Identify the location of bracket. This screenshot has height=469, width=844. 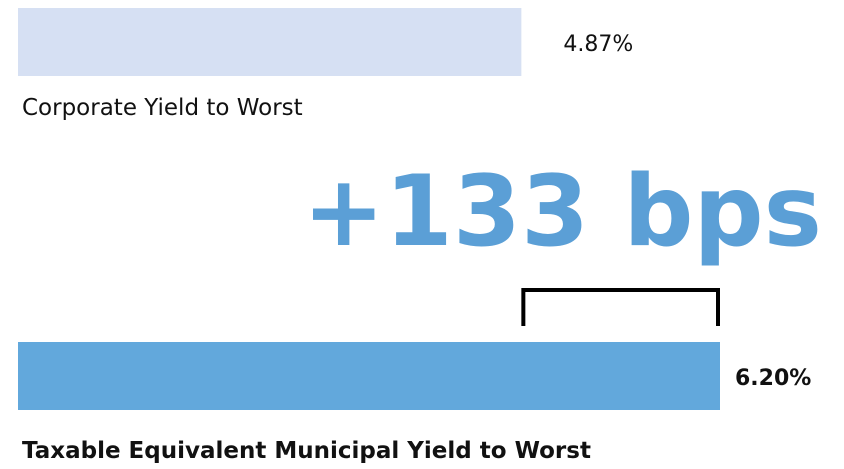
(620, 307).